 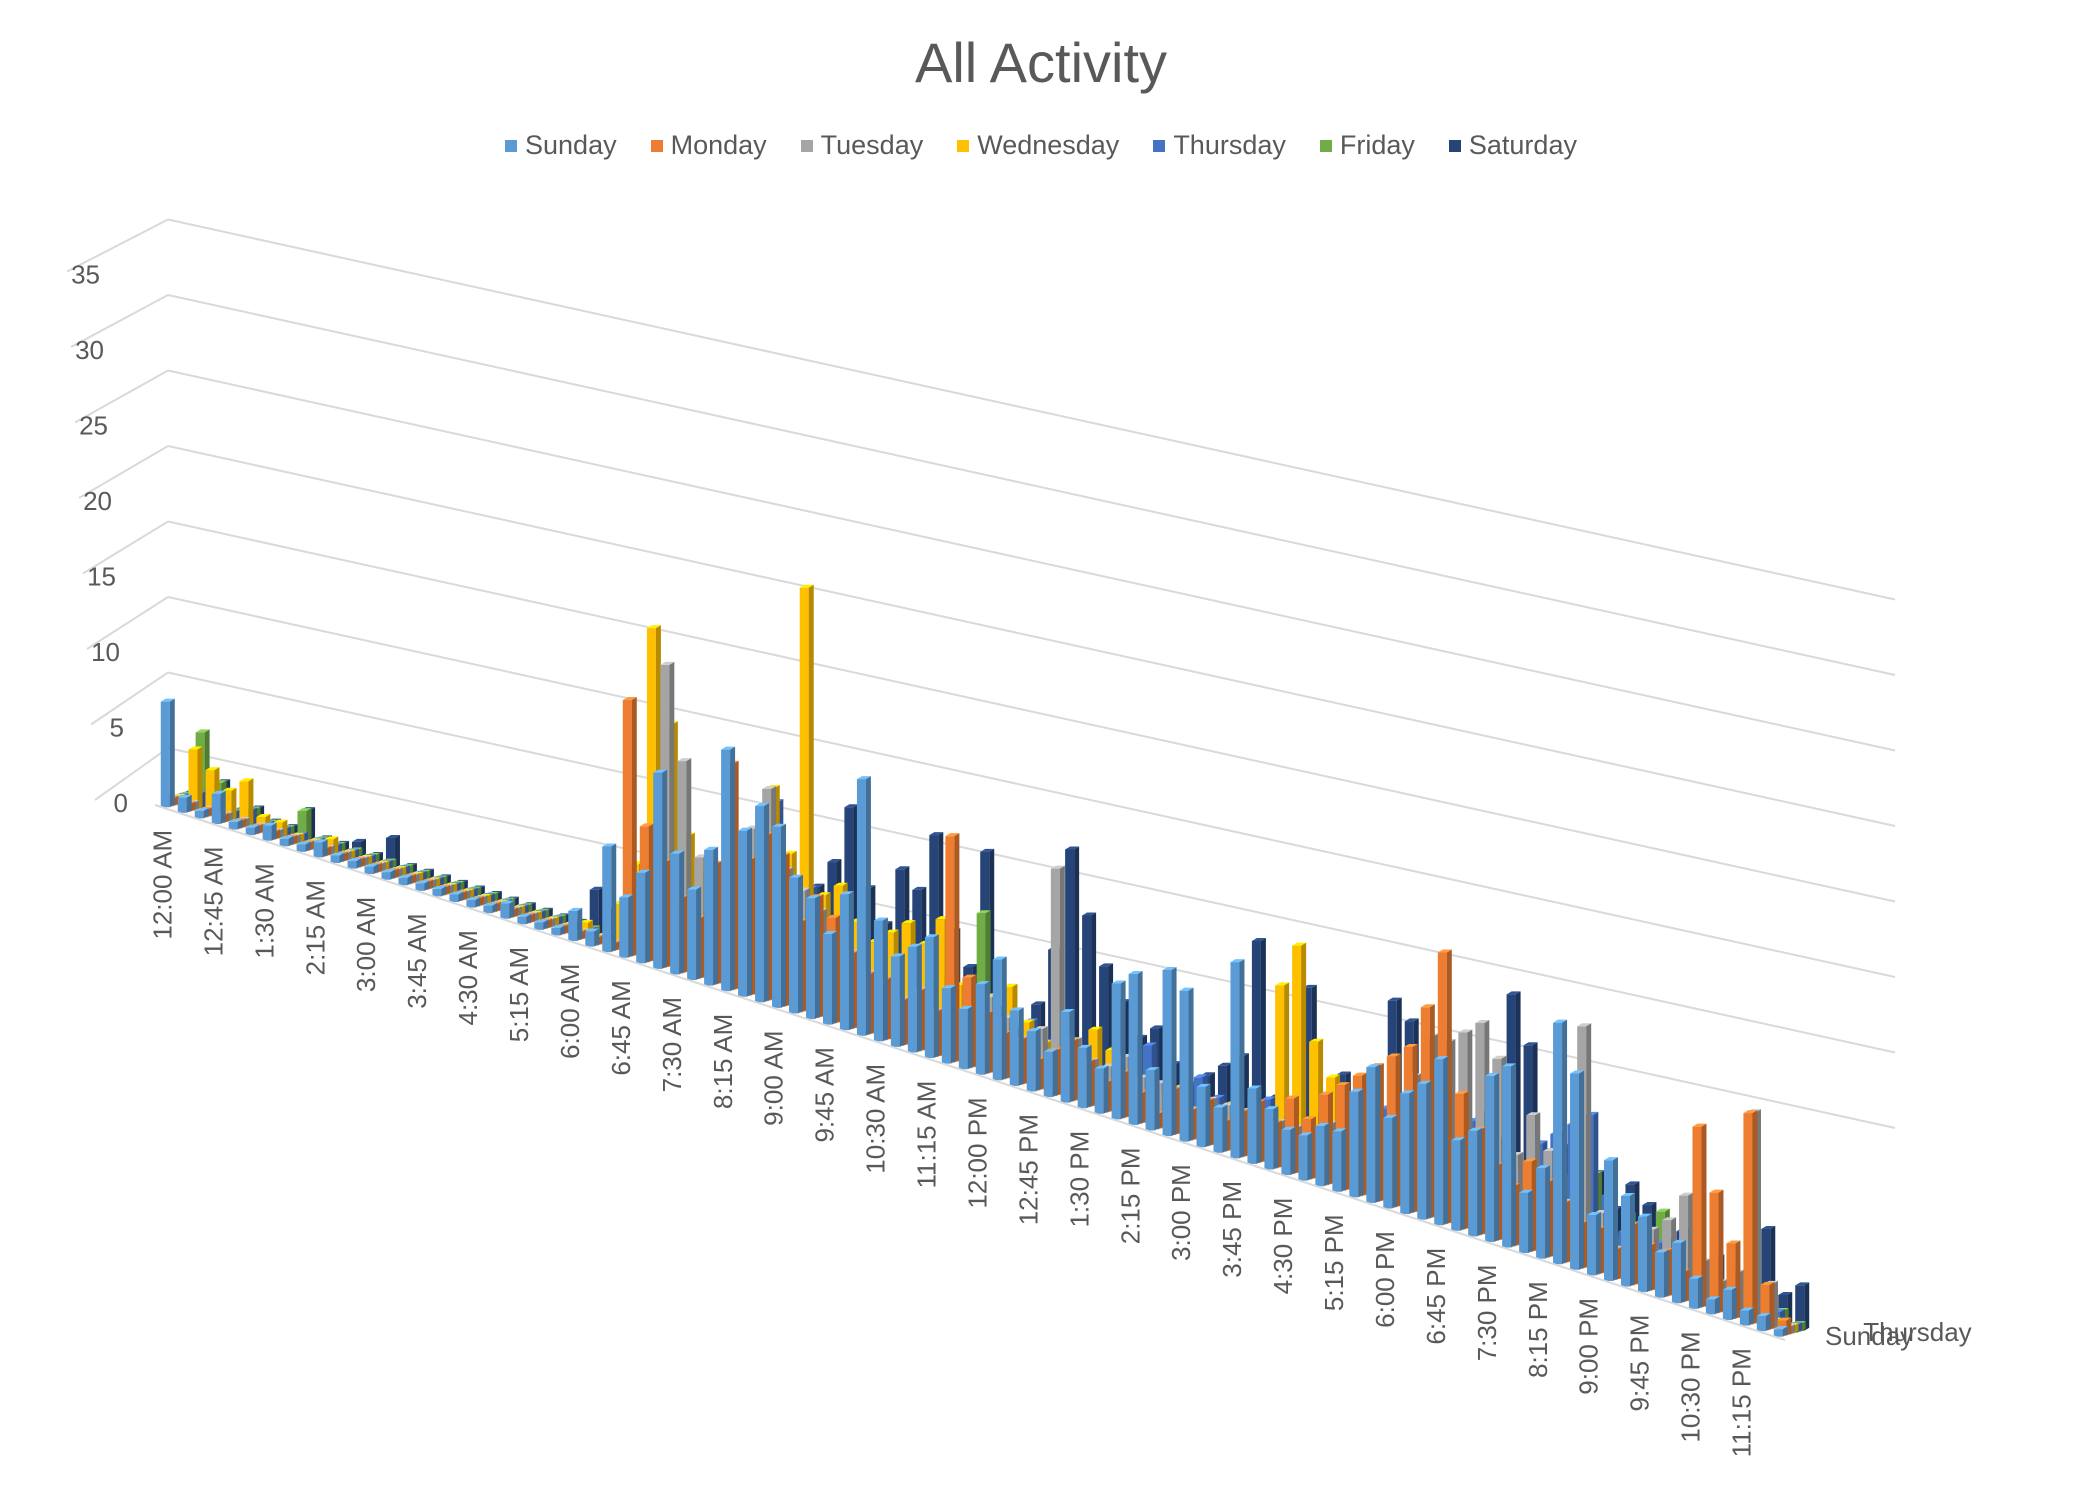 What do you see at coordinates (1869, 1336) in the screenshot?
I see `depth-axis-label: Sunday` at bounding box center [1869, 1336].